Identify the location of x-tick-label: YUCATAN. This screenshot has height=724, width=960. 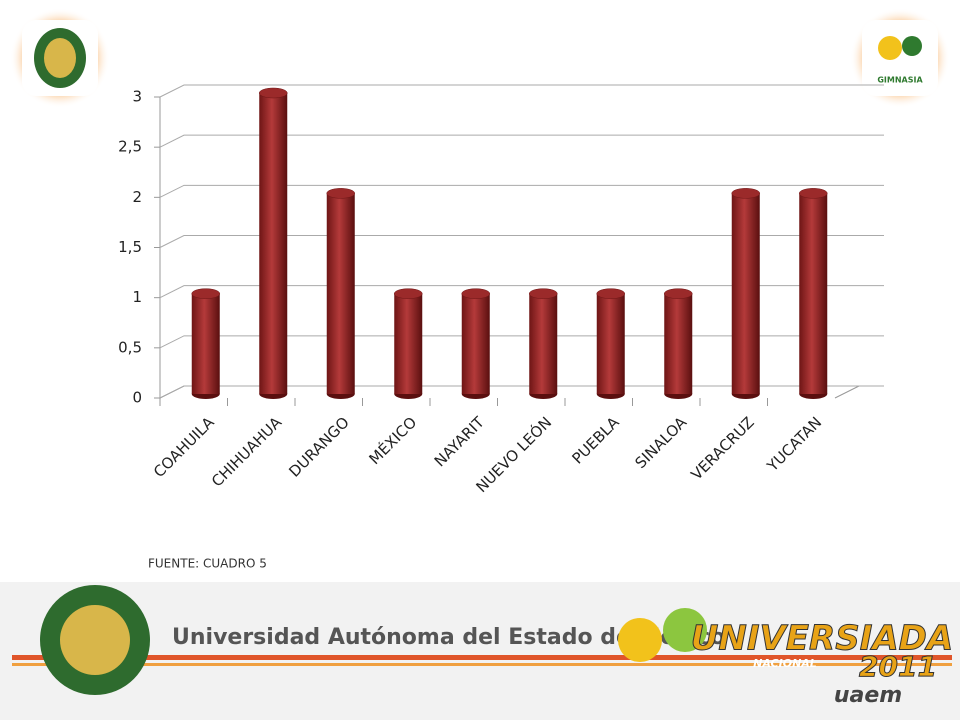
(794, 444).